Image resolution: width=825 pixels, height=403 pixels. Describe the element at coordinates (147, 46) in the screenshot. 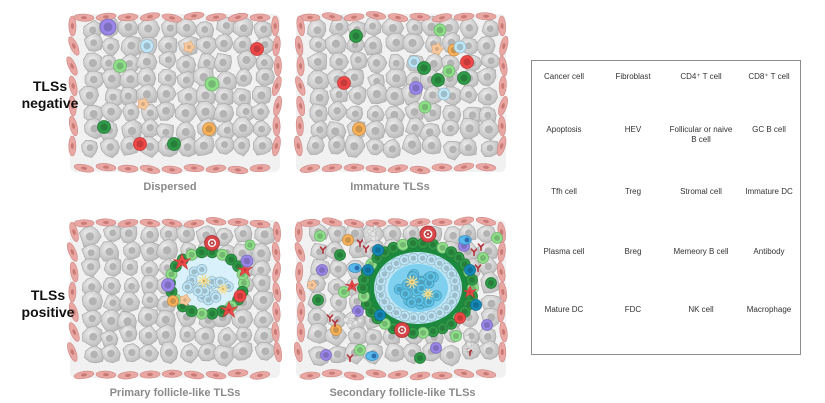

I see `dispersed-follicular-b-cell` at that location.